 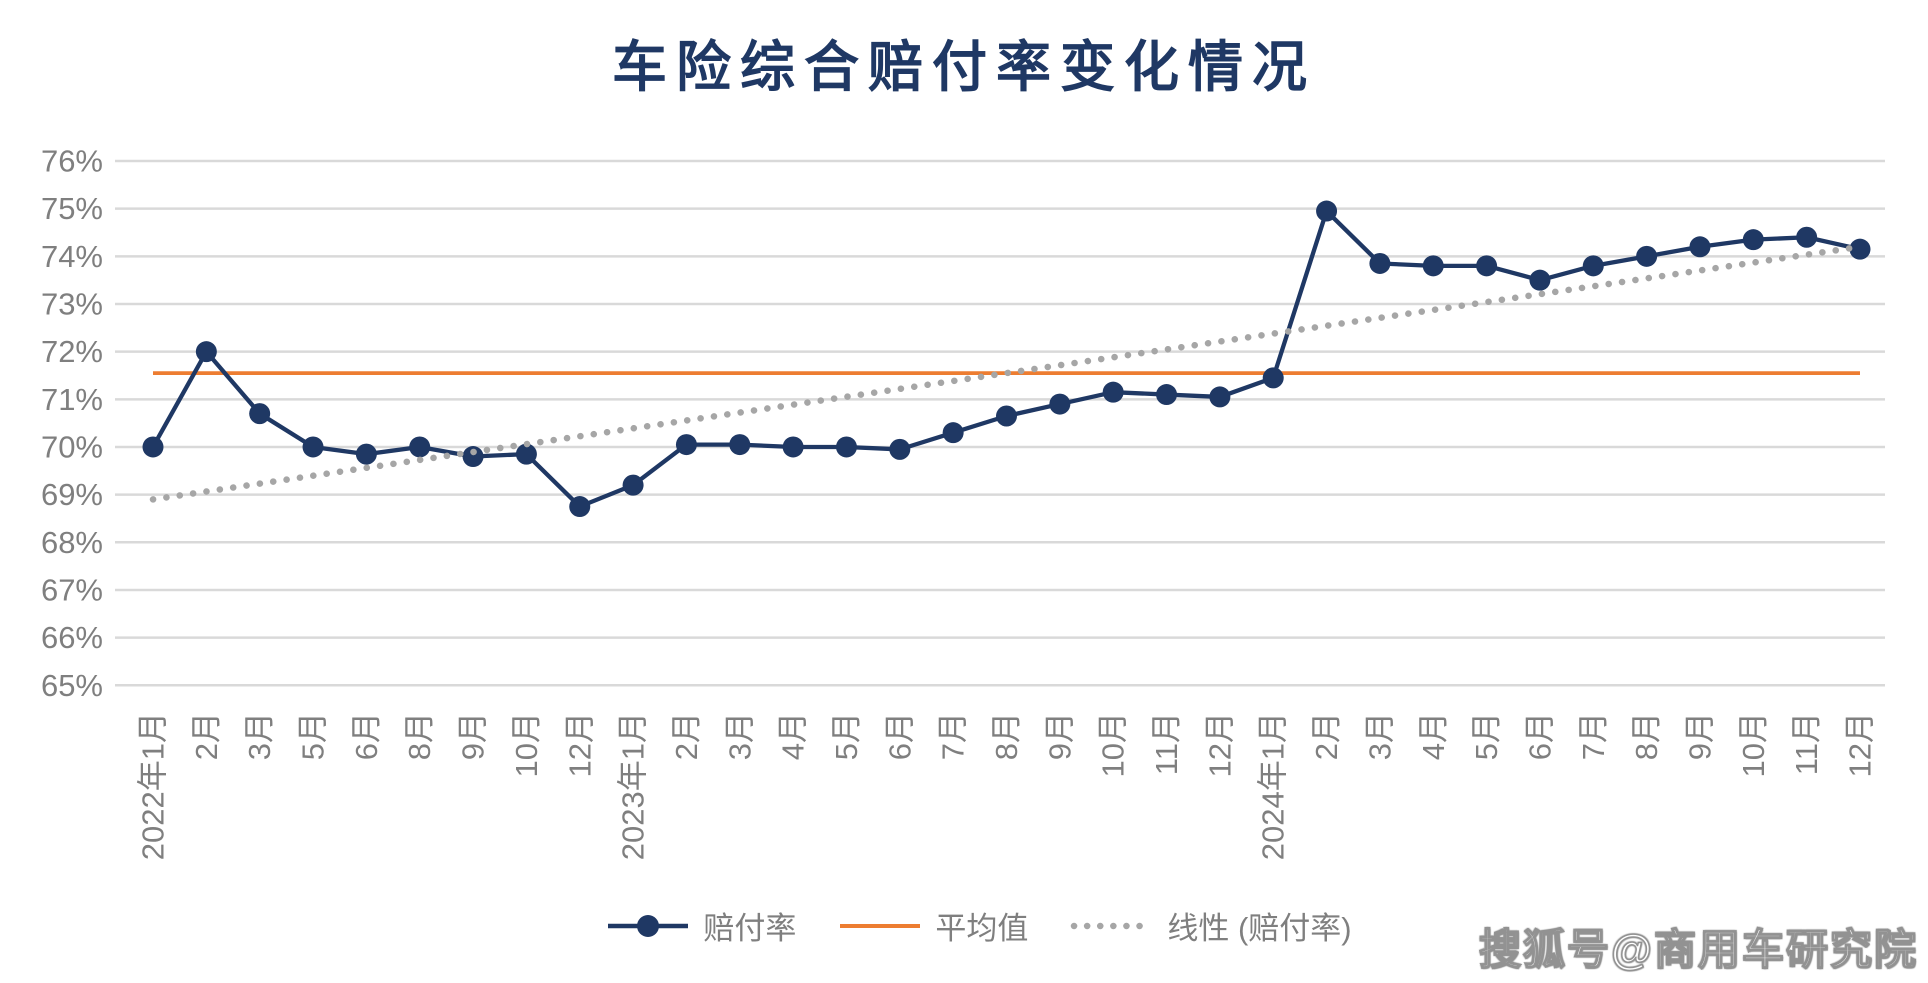 I want to click on x-axis-tick-label: 2022年1月, so click(x=153, y=786).